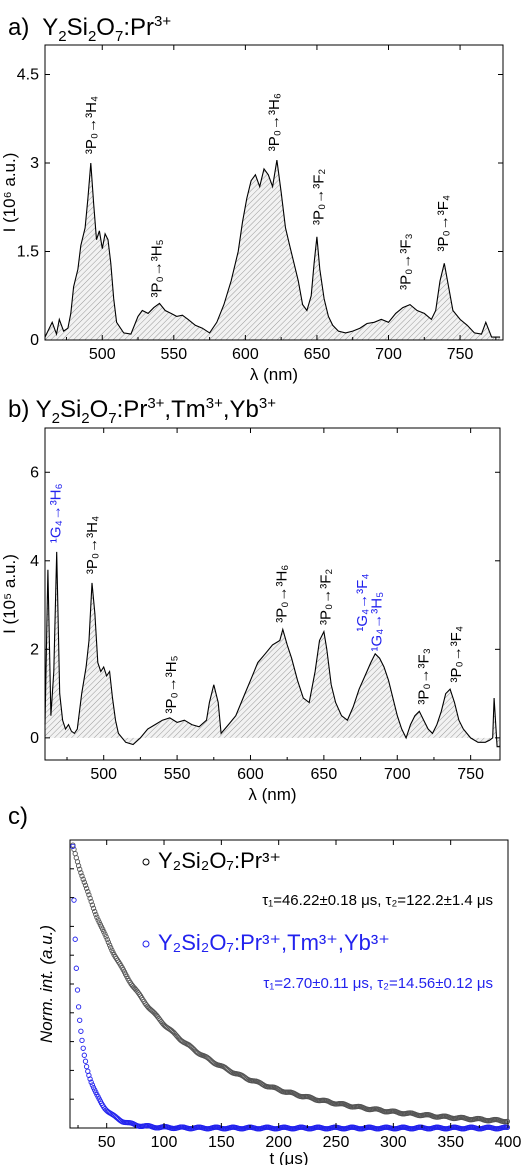 This screenshot has height=1165, width=524. What do you see at coordinates (508, 1142) in the screenshot?
I see `x-tick-label: 400` at bounding box center [508, 1142].